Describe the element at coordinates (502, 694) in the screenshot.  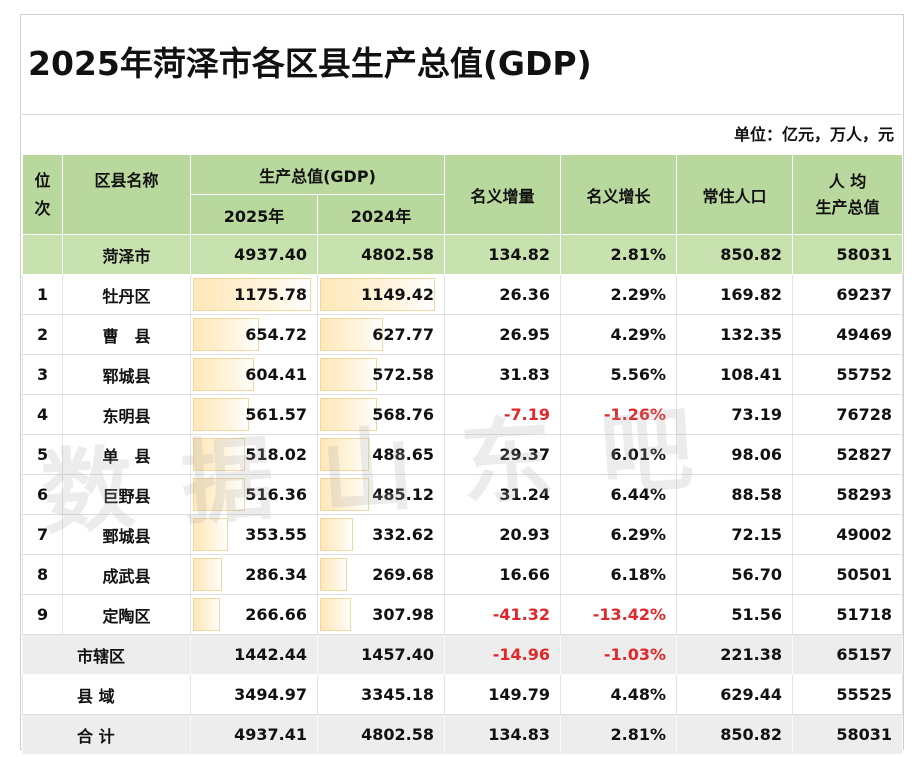
I see `summary-increase: 149.79` at that location.